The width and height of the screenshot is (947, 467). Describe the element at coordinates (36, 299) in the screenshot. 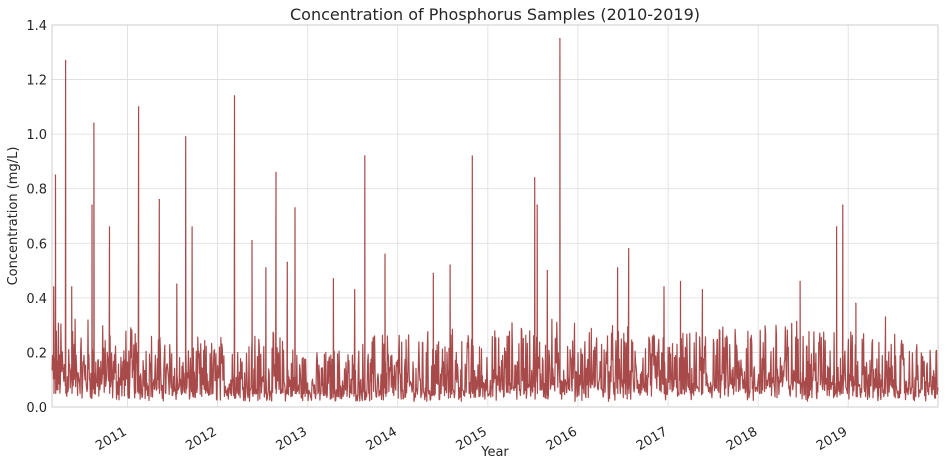

I see `y-tick-label: 0.4` at that location.